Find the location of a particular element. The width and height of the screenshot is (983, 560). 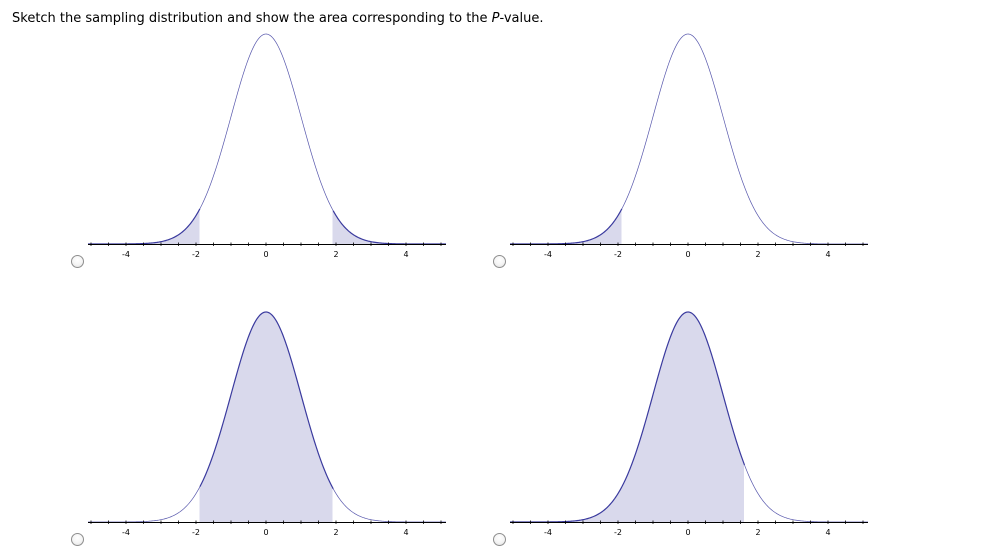

normal-curve-plot-option-1: -4 -2 0 2 4 is located at coordinates (267, 146).